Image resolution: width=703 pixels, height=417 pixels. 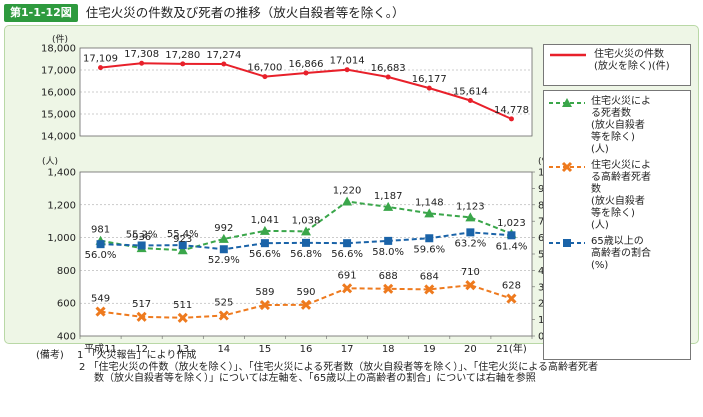 I want to click on legend-label-deaths: 住宅火災によ る死者数 (放火自殺者 等を除く) (人), so click(x=621, y=125).